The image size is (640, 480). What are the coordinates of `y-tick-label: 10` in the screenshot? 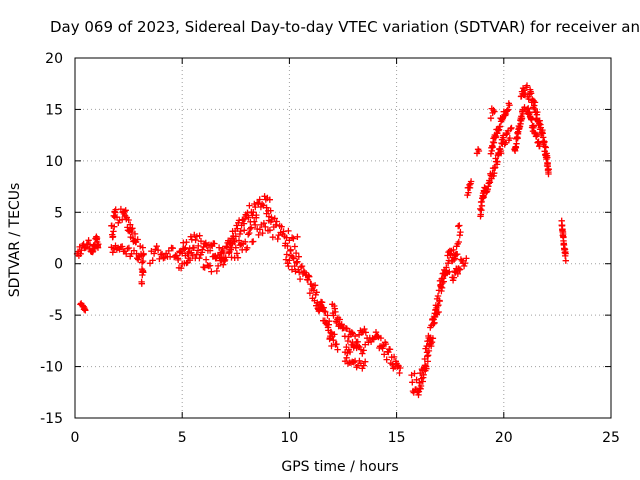 It's located at (54, 162).